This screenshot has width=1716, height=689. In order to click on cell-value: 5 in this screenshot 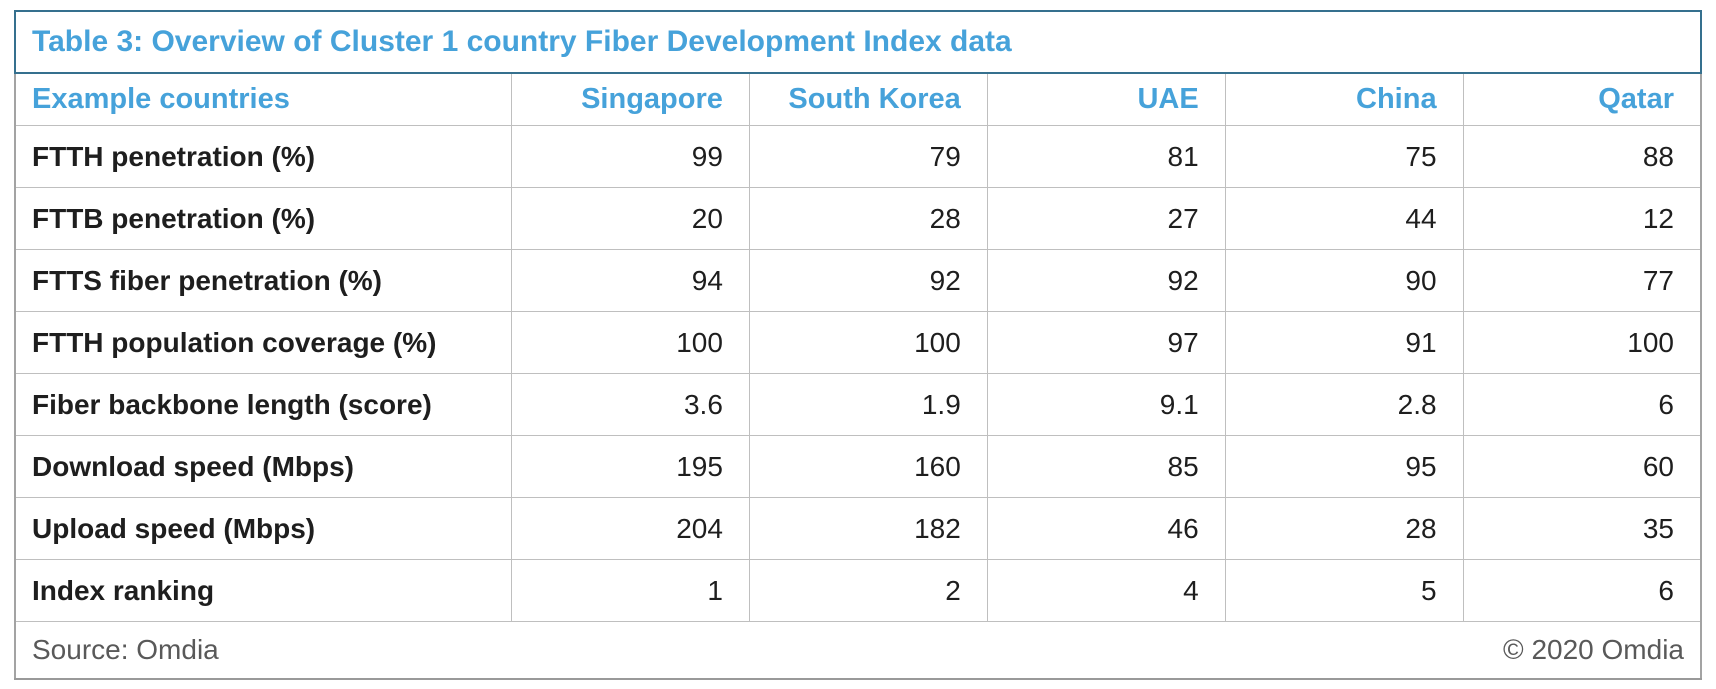, I will do `click(1344, 590)`.